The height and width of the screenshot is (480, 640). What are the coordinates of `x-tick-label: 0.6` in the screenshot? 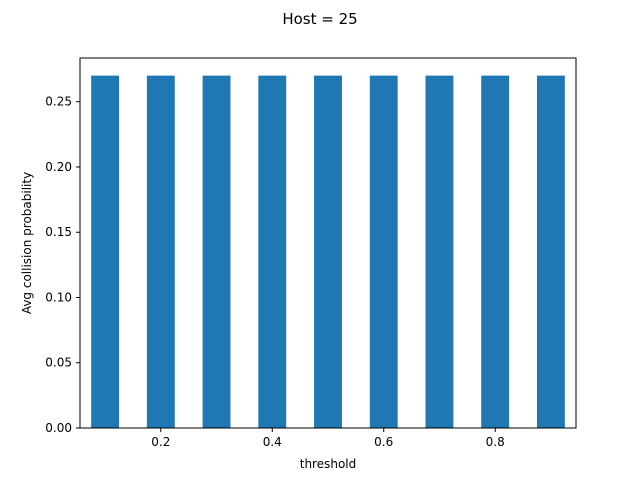 It's located at (383, 442).